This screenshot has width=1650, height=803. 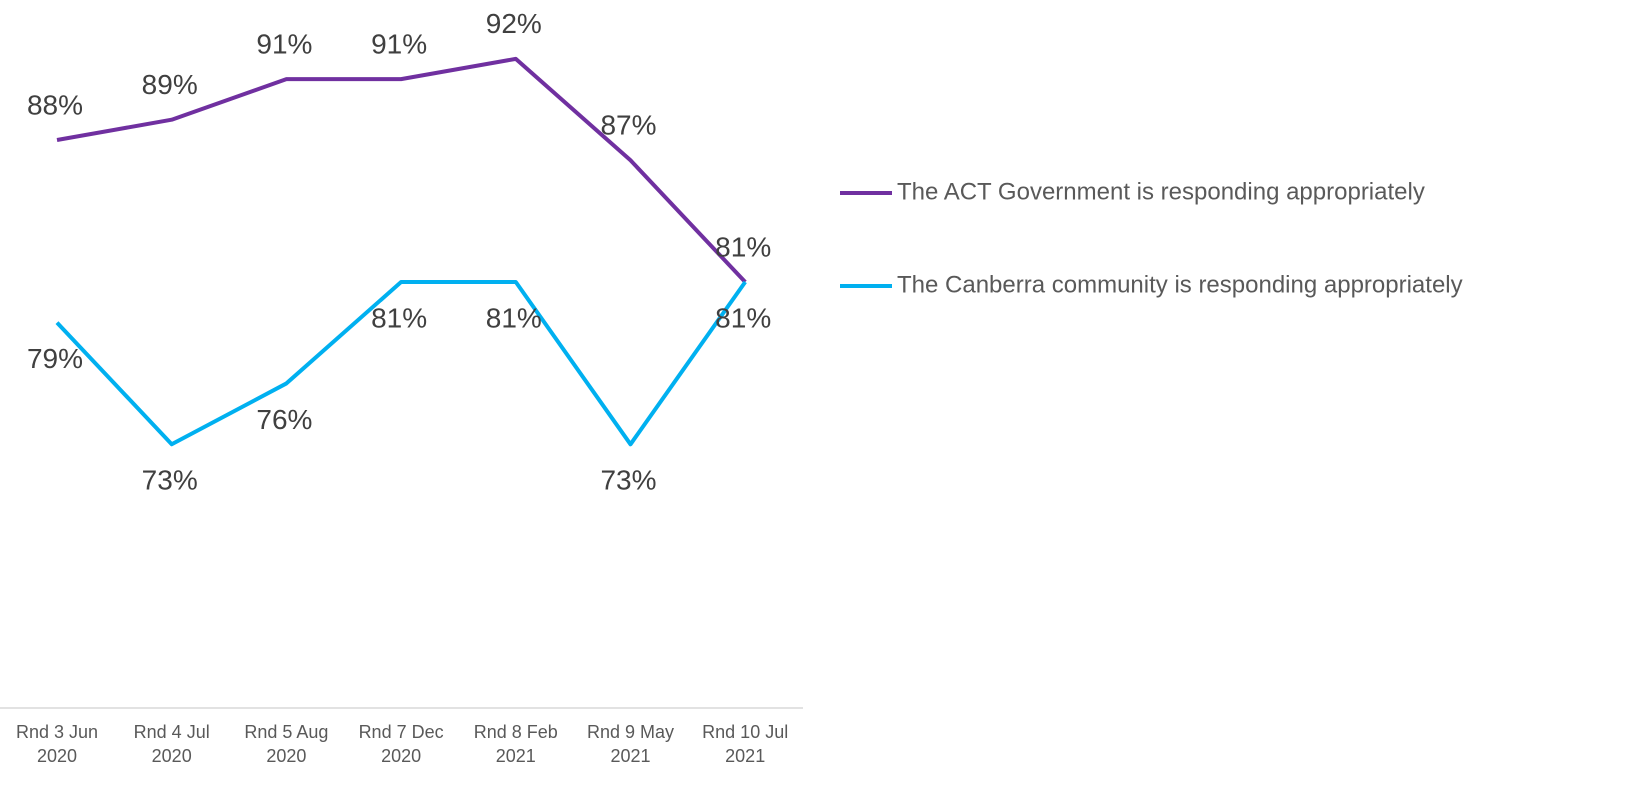 I want to click on x-tick-label: Rnd 10 Jul 2021, so click(x=745, y=744).